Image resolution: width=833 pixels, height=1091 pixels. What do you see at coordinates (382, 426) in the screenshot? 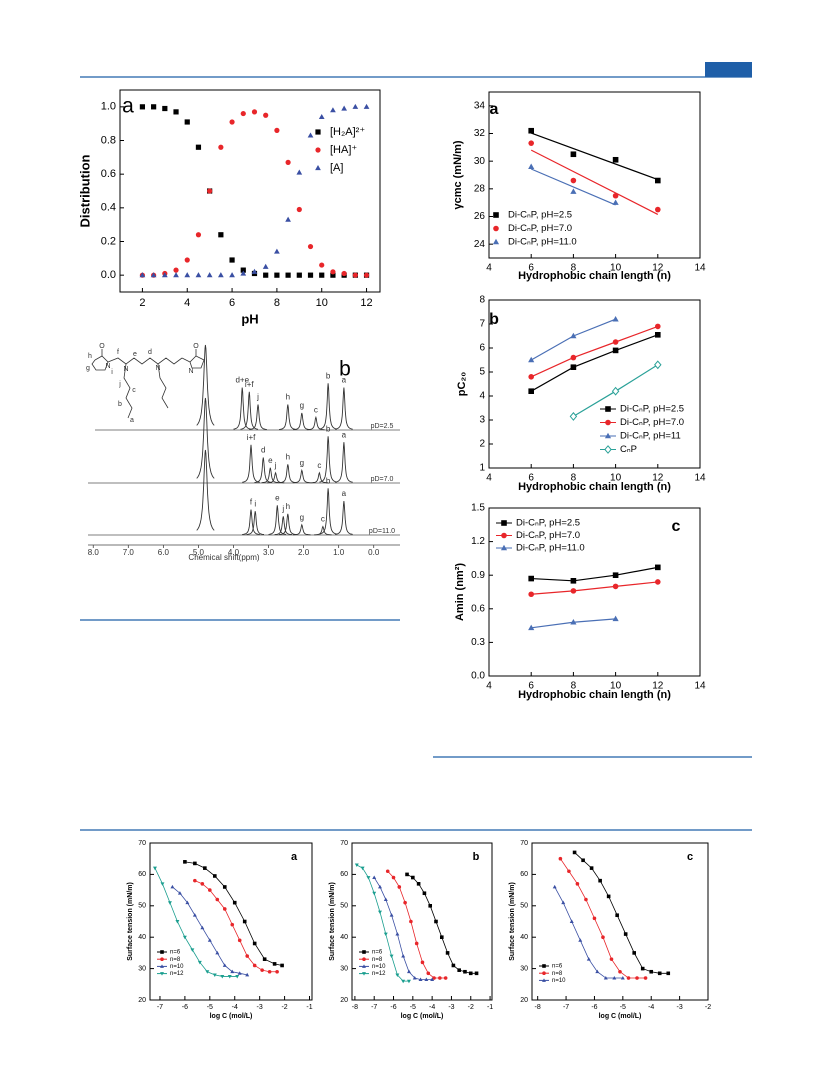
I see `trace-label: pD=2.5` at bounding box center [382, 426].